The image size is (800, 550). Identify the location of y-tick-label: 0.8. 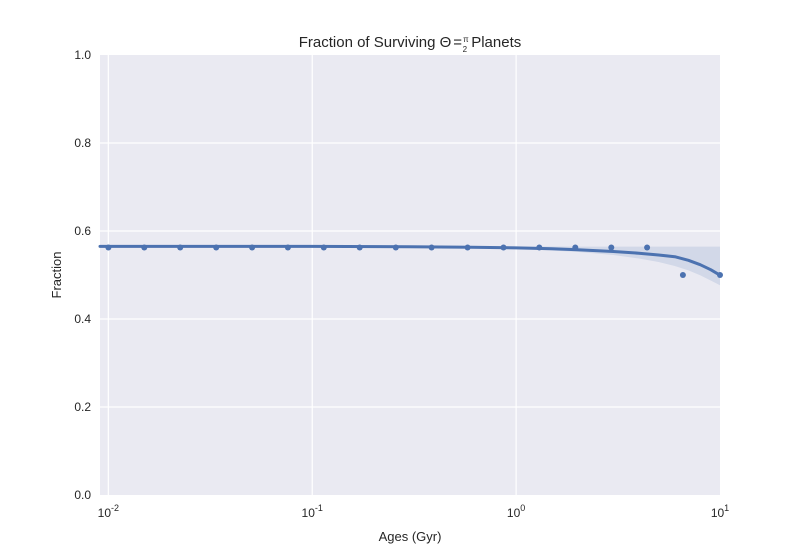
(82, 143).